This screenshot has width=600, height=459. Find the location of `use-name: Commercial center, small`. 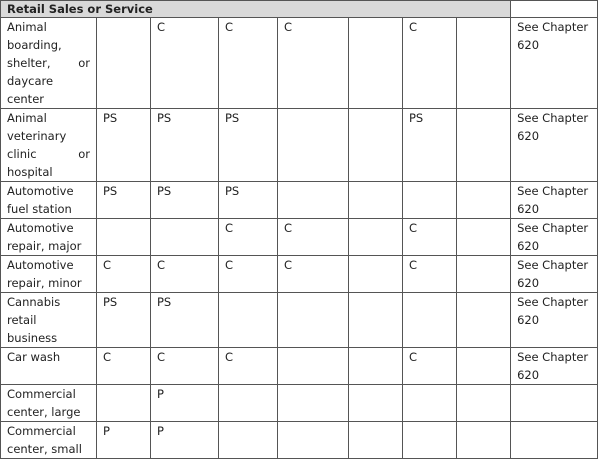

use-name: Commercial center, small is located at coordinates (48, 440).